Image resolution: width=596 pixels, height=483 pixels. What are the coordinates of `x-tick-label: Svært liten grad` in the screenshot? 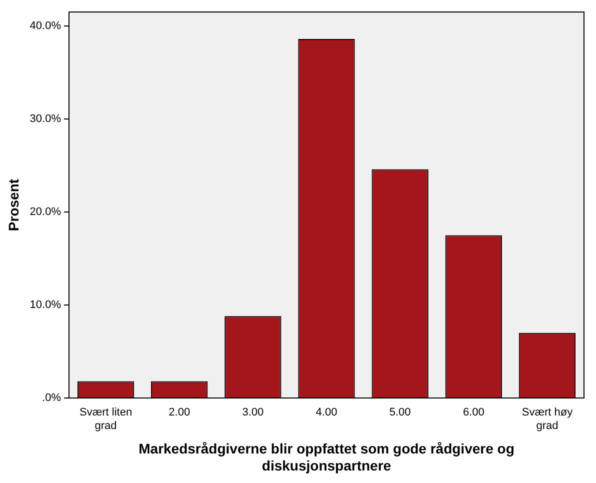 It's located at (105, 419).